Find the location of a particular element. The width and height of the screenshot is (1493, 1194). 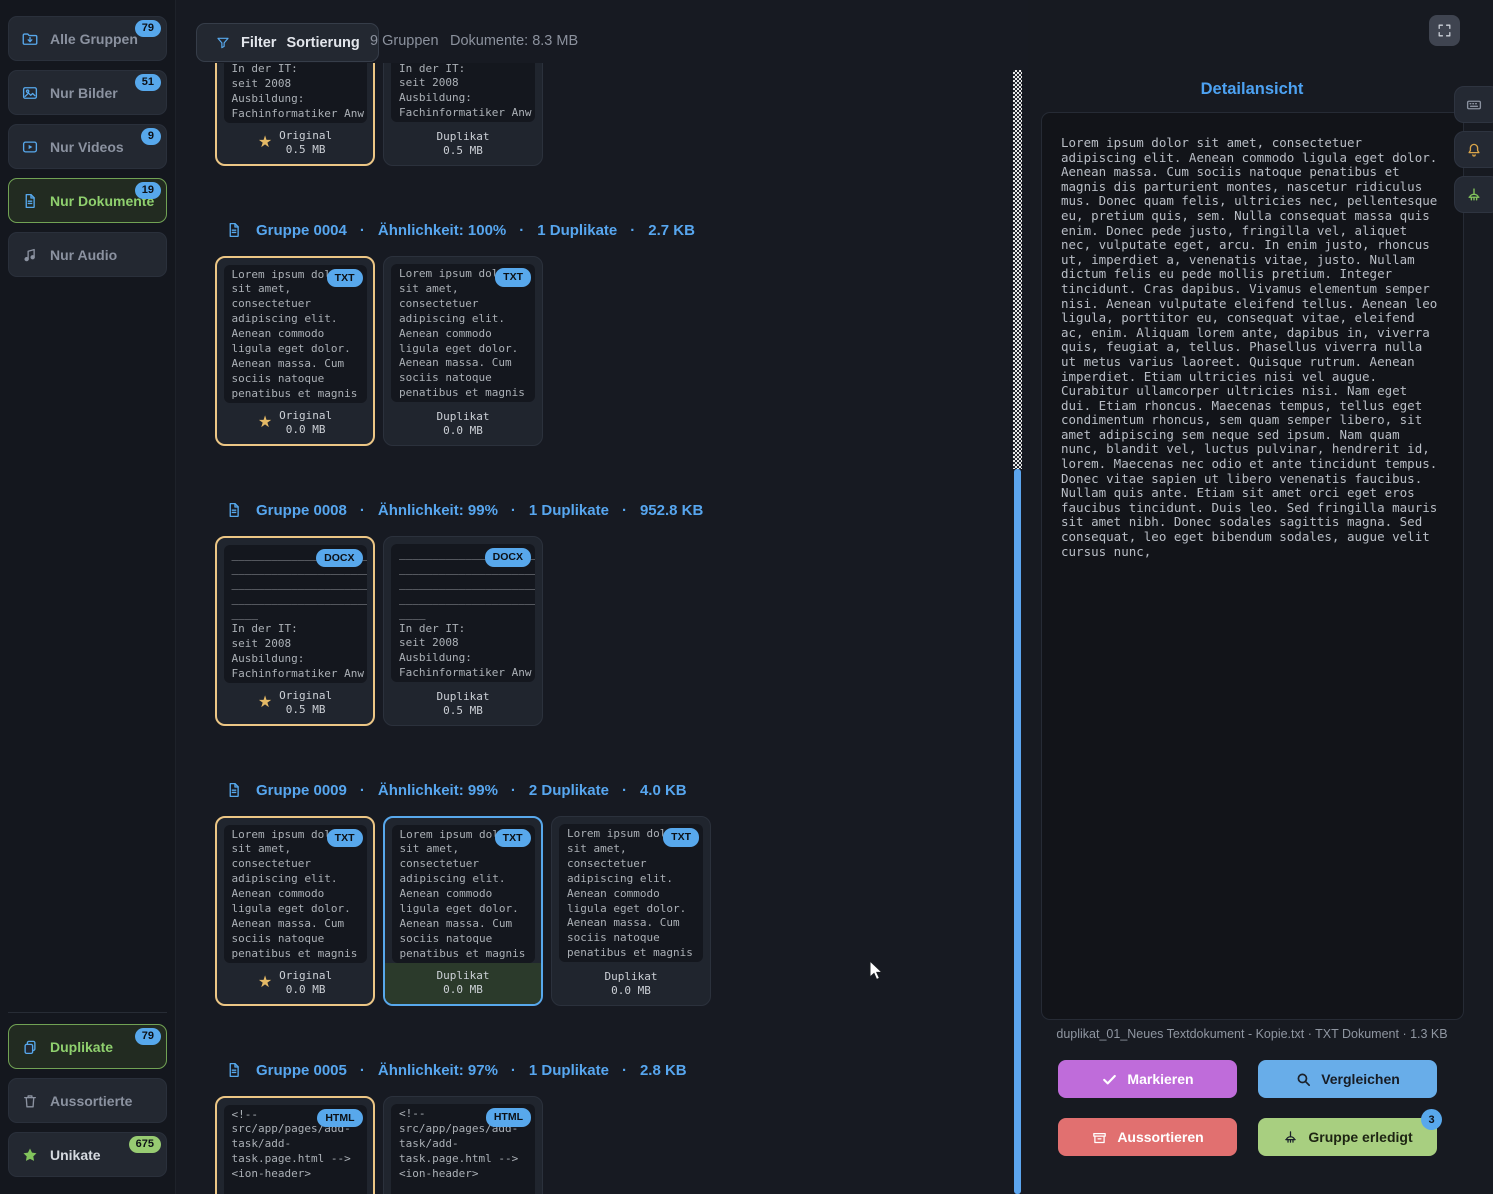

image-icon is located at coordinates (30, 93).